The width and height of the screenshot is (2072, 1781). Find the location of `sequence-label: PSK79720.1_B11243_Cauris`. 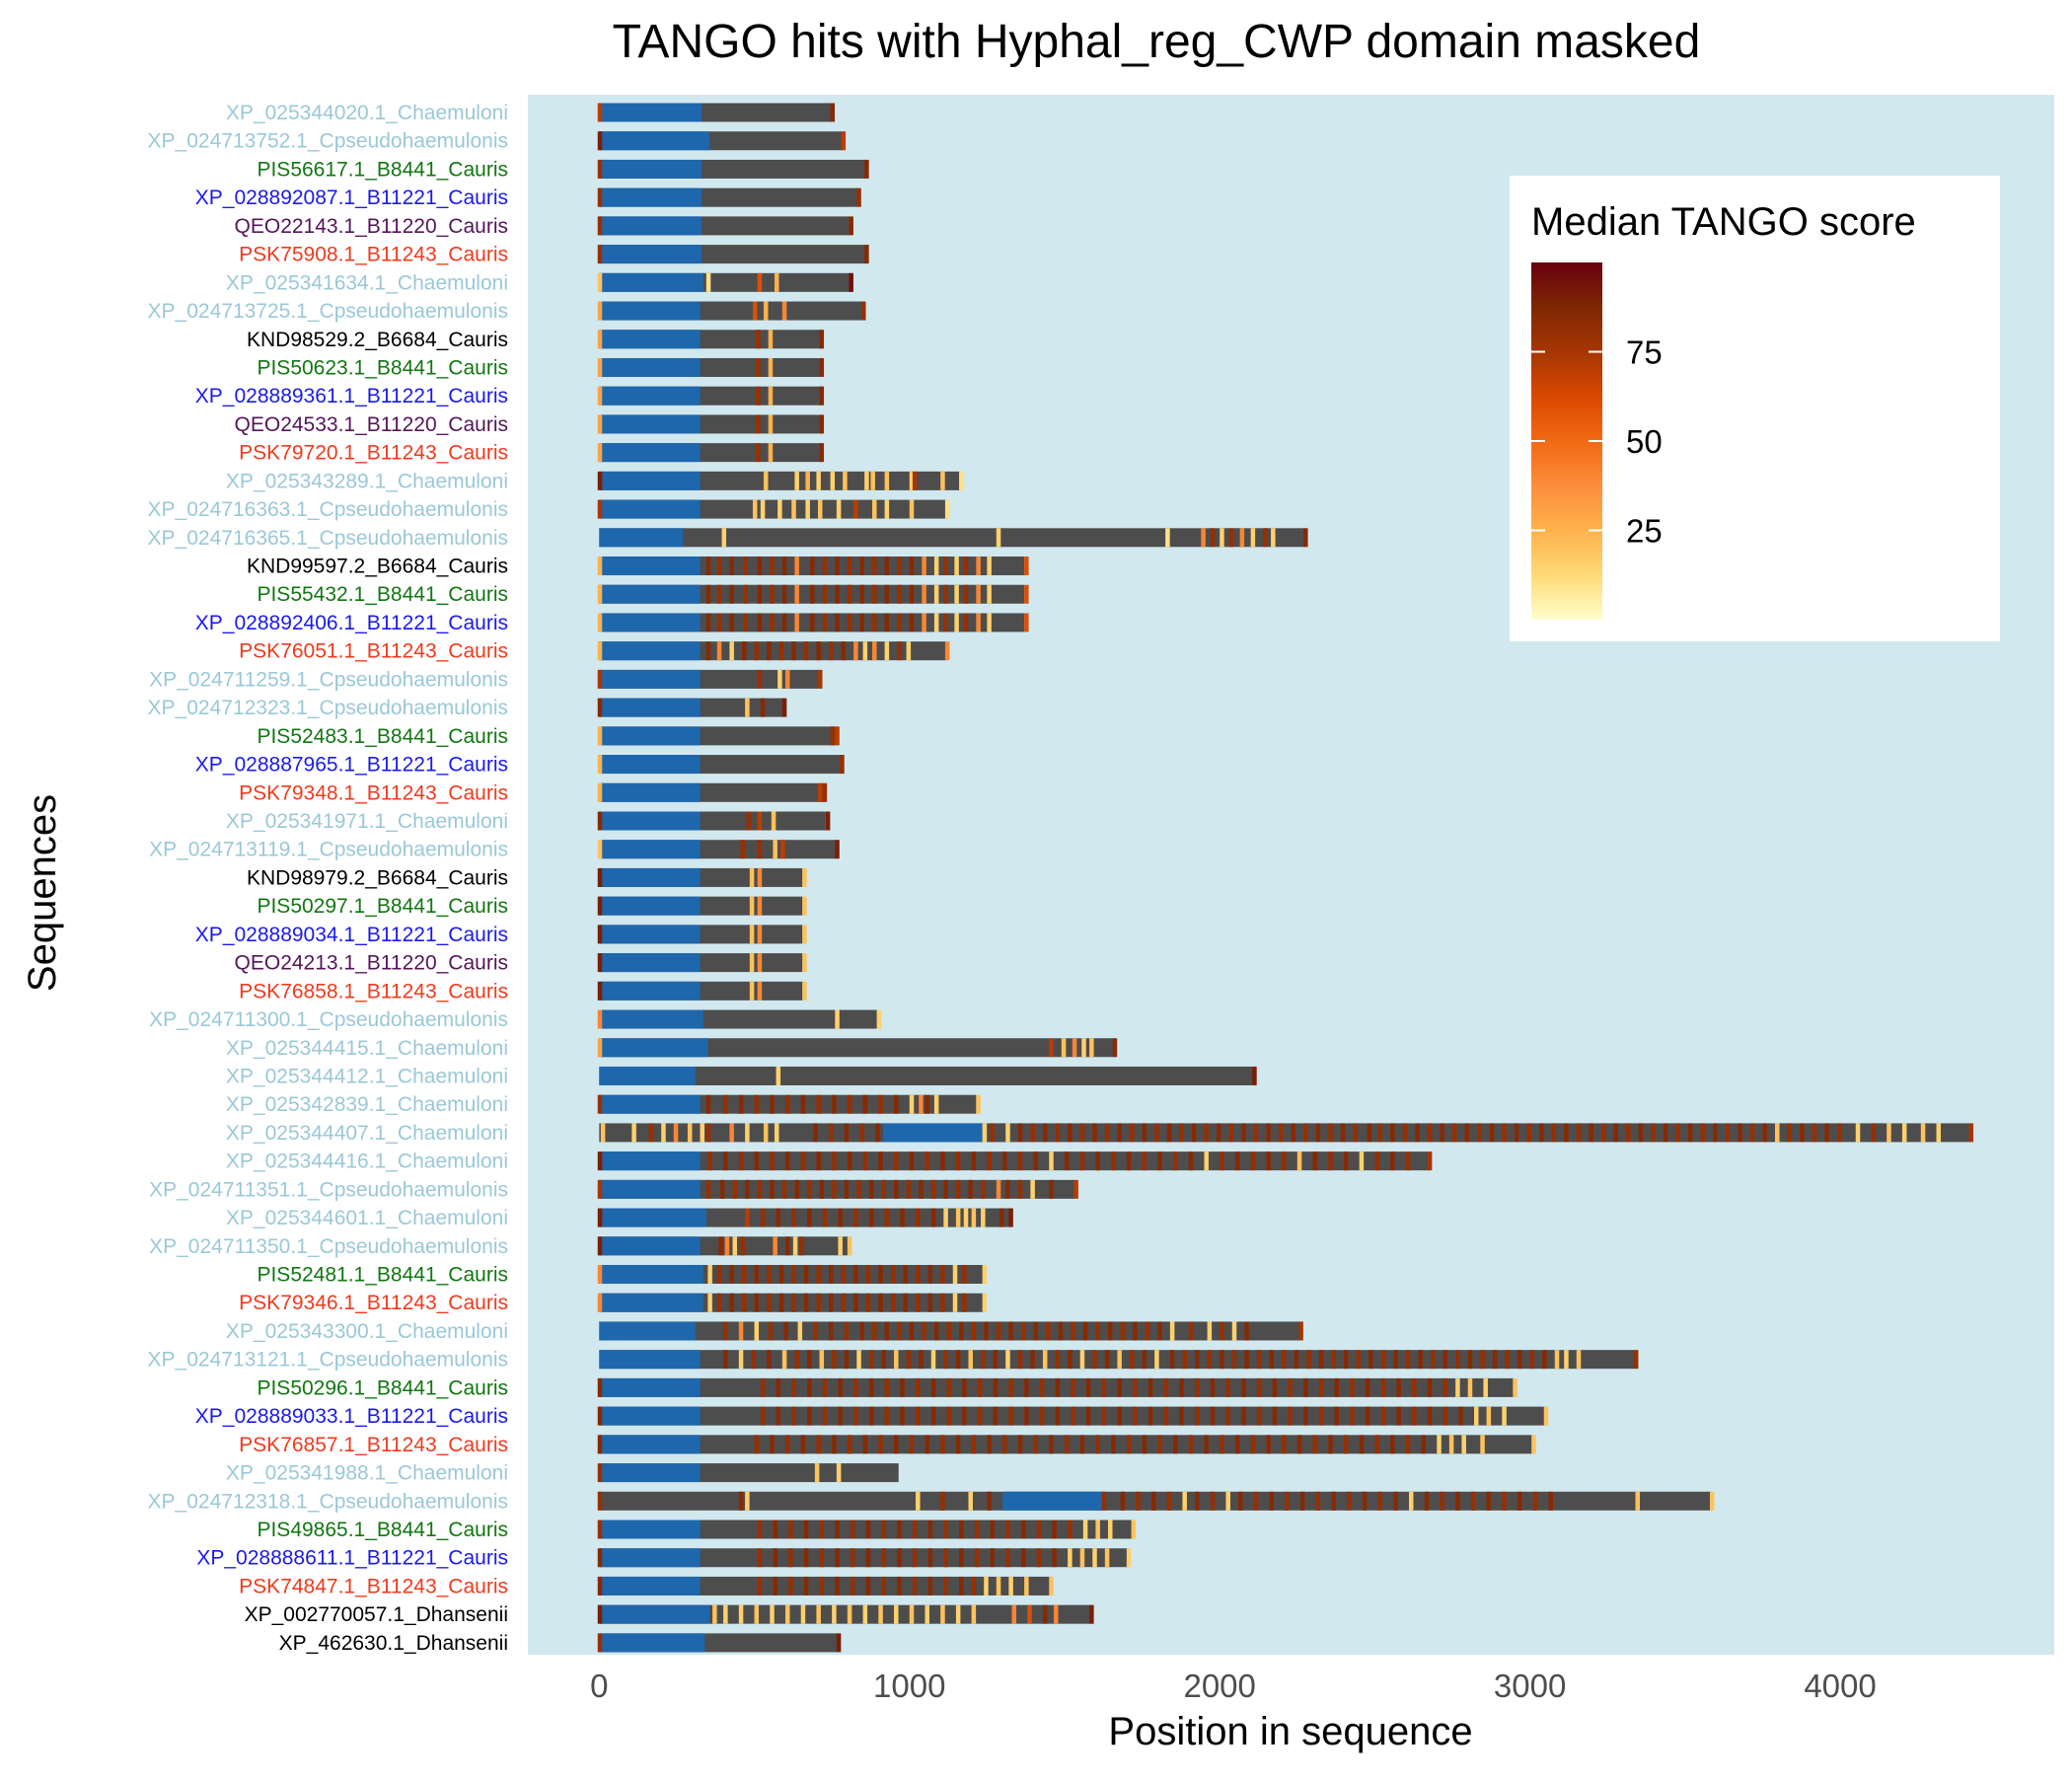

sequence-label: PSK79720.1_B11243_Cauris is located at coordinates (374, 453).